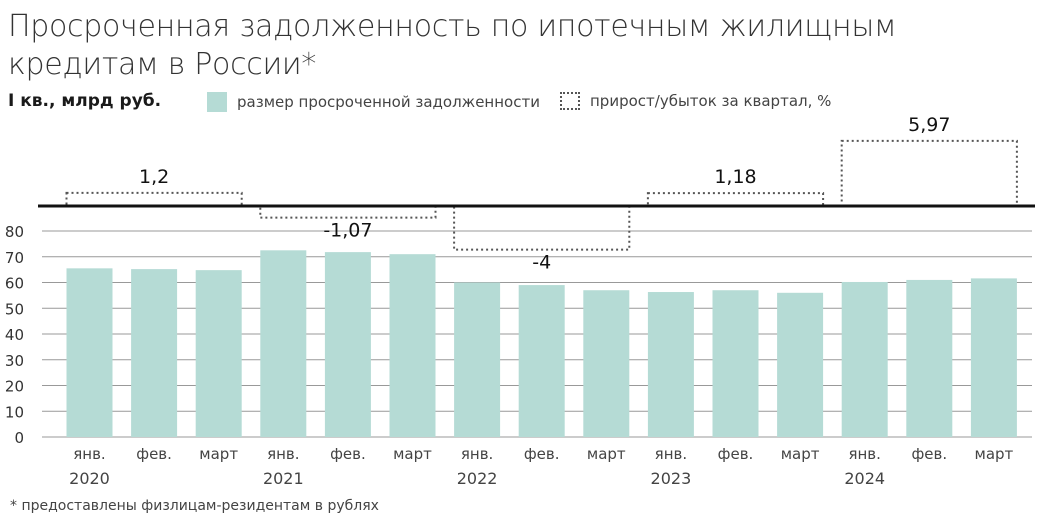 Image resolution: width=1045 pixels, height=529 pixels. What do you see at coordinates (864, 478) in the screenshot?
I see `year-label: 2024` at bounding box center [864, 478].